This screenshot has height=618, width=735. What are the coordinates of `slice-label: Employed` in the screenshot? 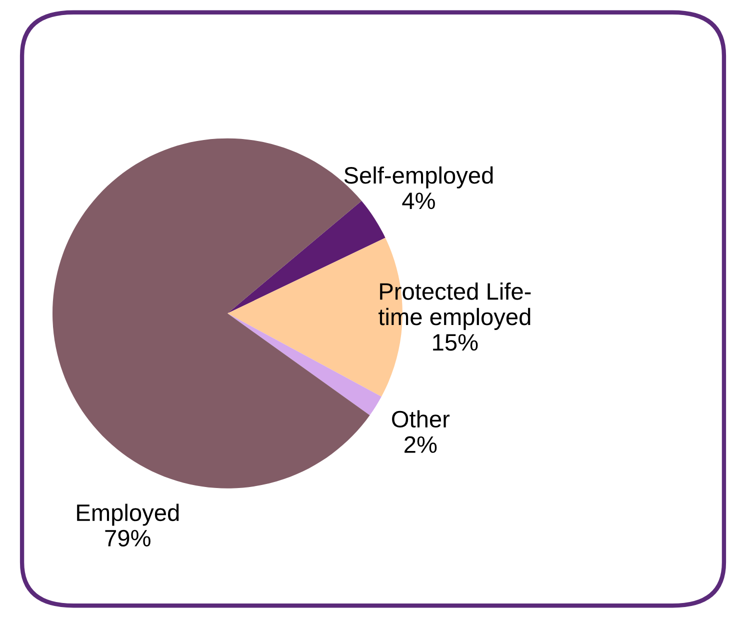 It's located at (128, 515).